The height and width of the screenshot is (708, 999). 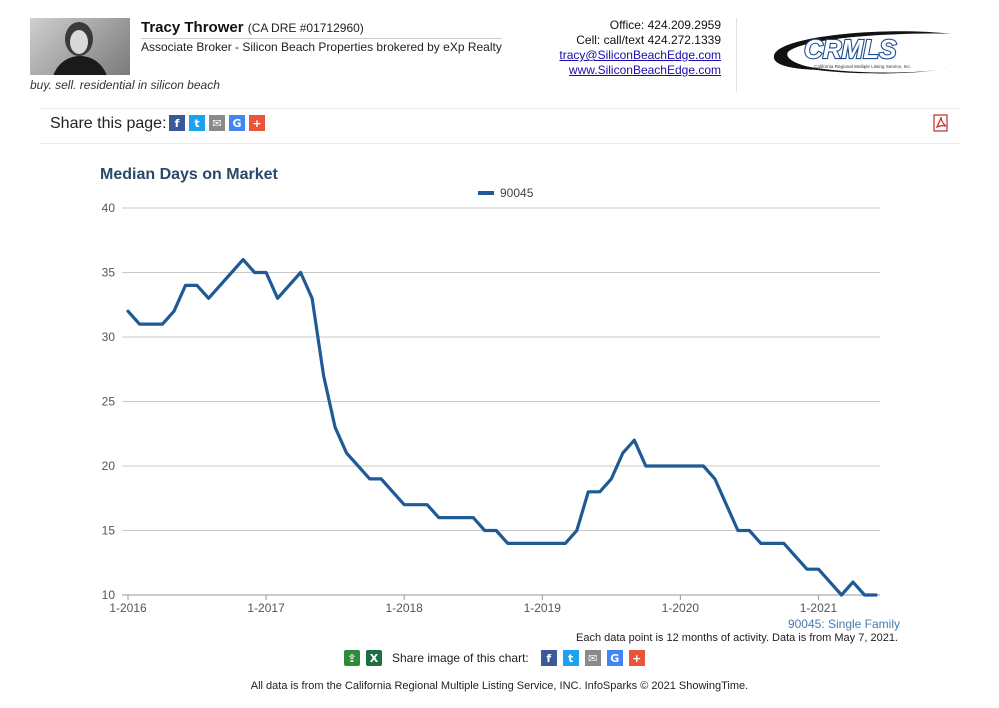 What do you see at coordinates (843, 624) in the screenshot?
I see `chart-caption: 90045: Single Family` at bounding box center [843, 624].